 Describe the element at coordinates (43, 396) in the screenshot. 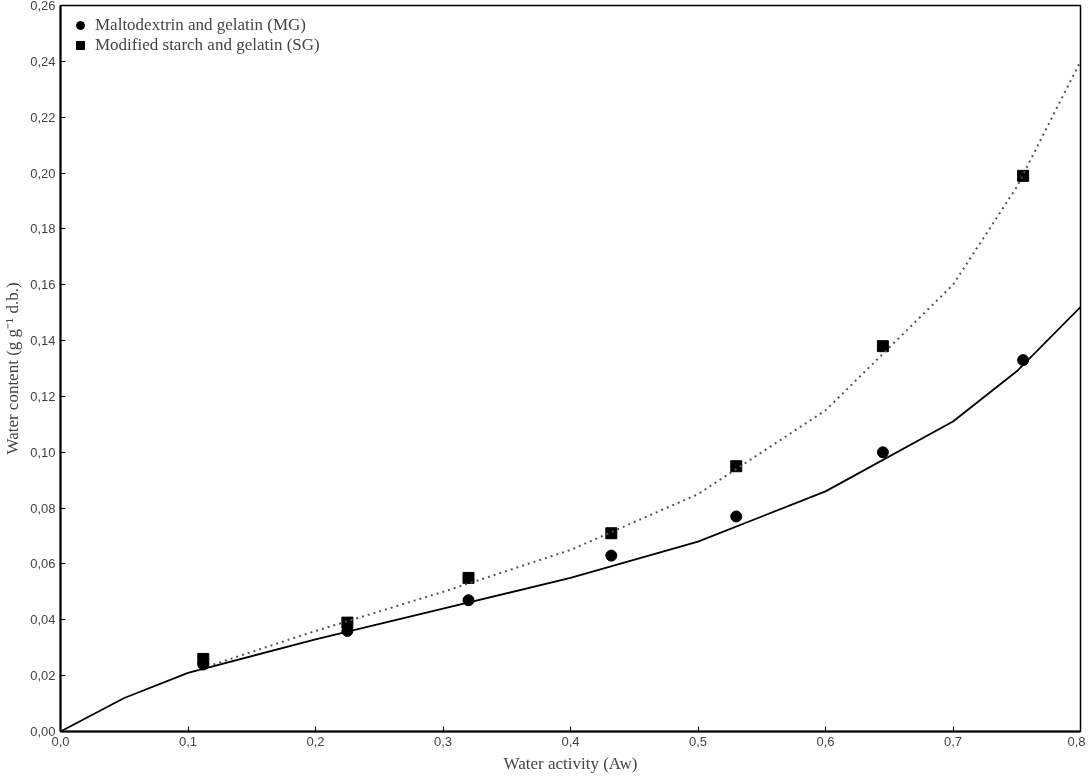

I see `y-tick-label: 0,12` at that location.